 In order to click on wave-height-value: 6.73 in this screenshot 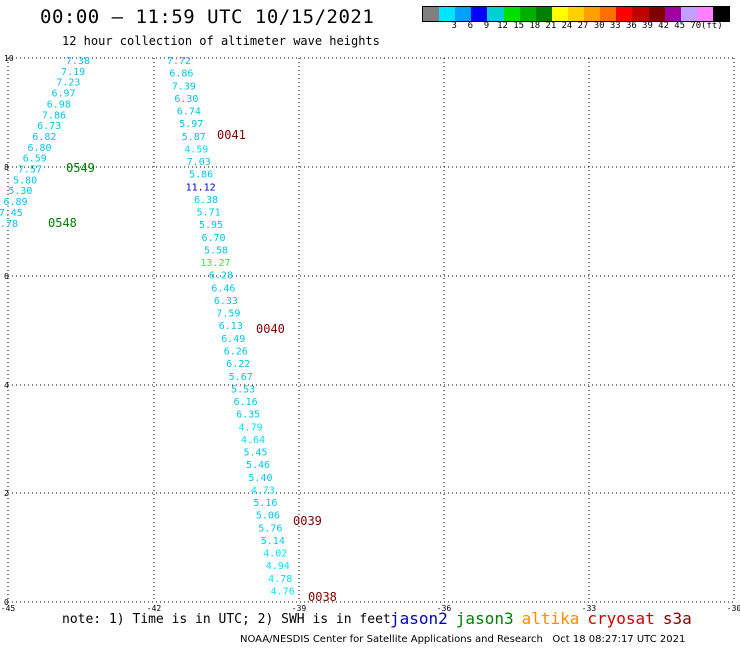, I will do `click(49, 126)`.